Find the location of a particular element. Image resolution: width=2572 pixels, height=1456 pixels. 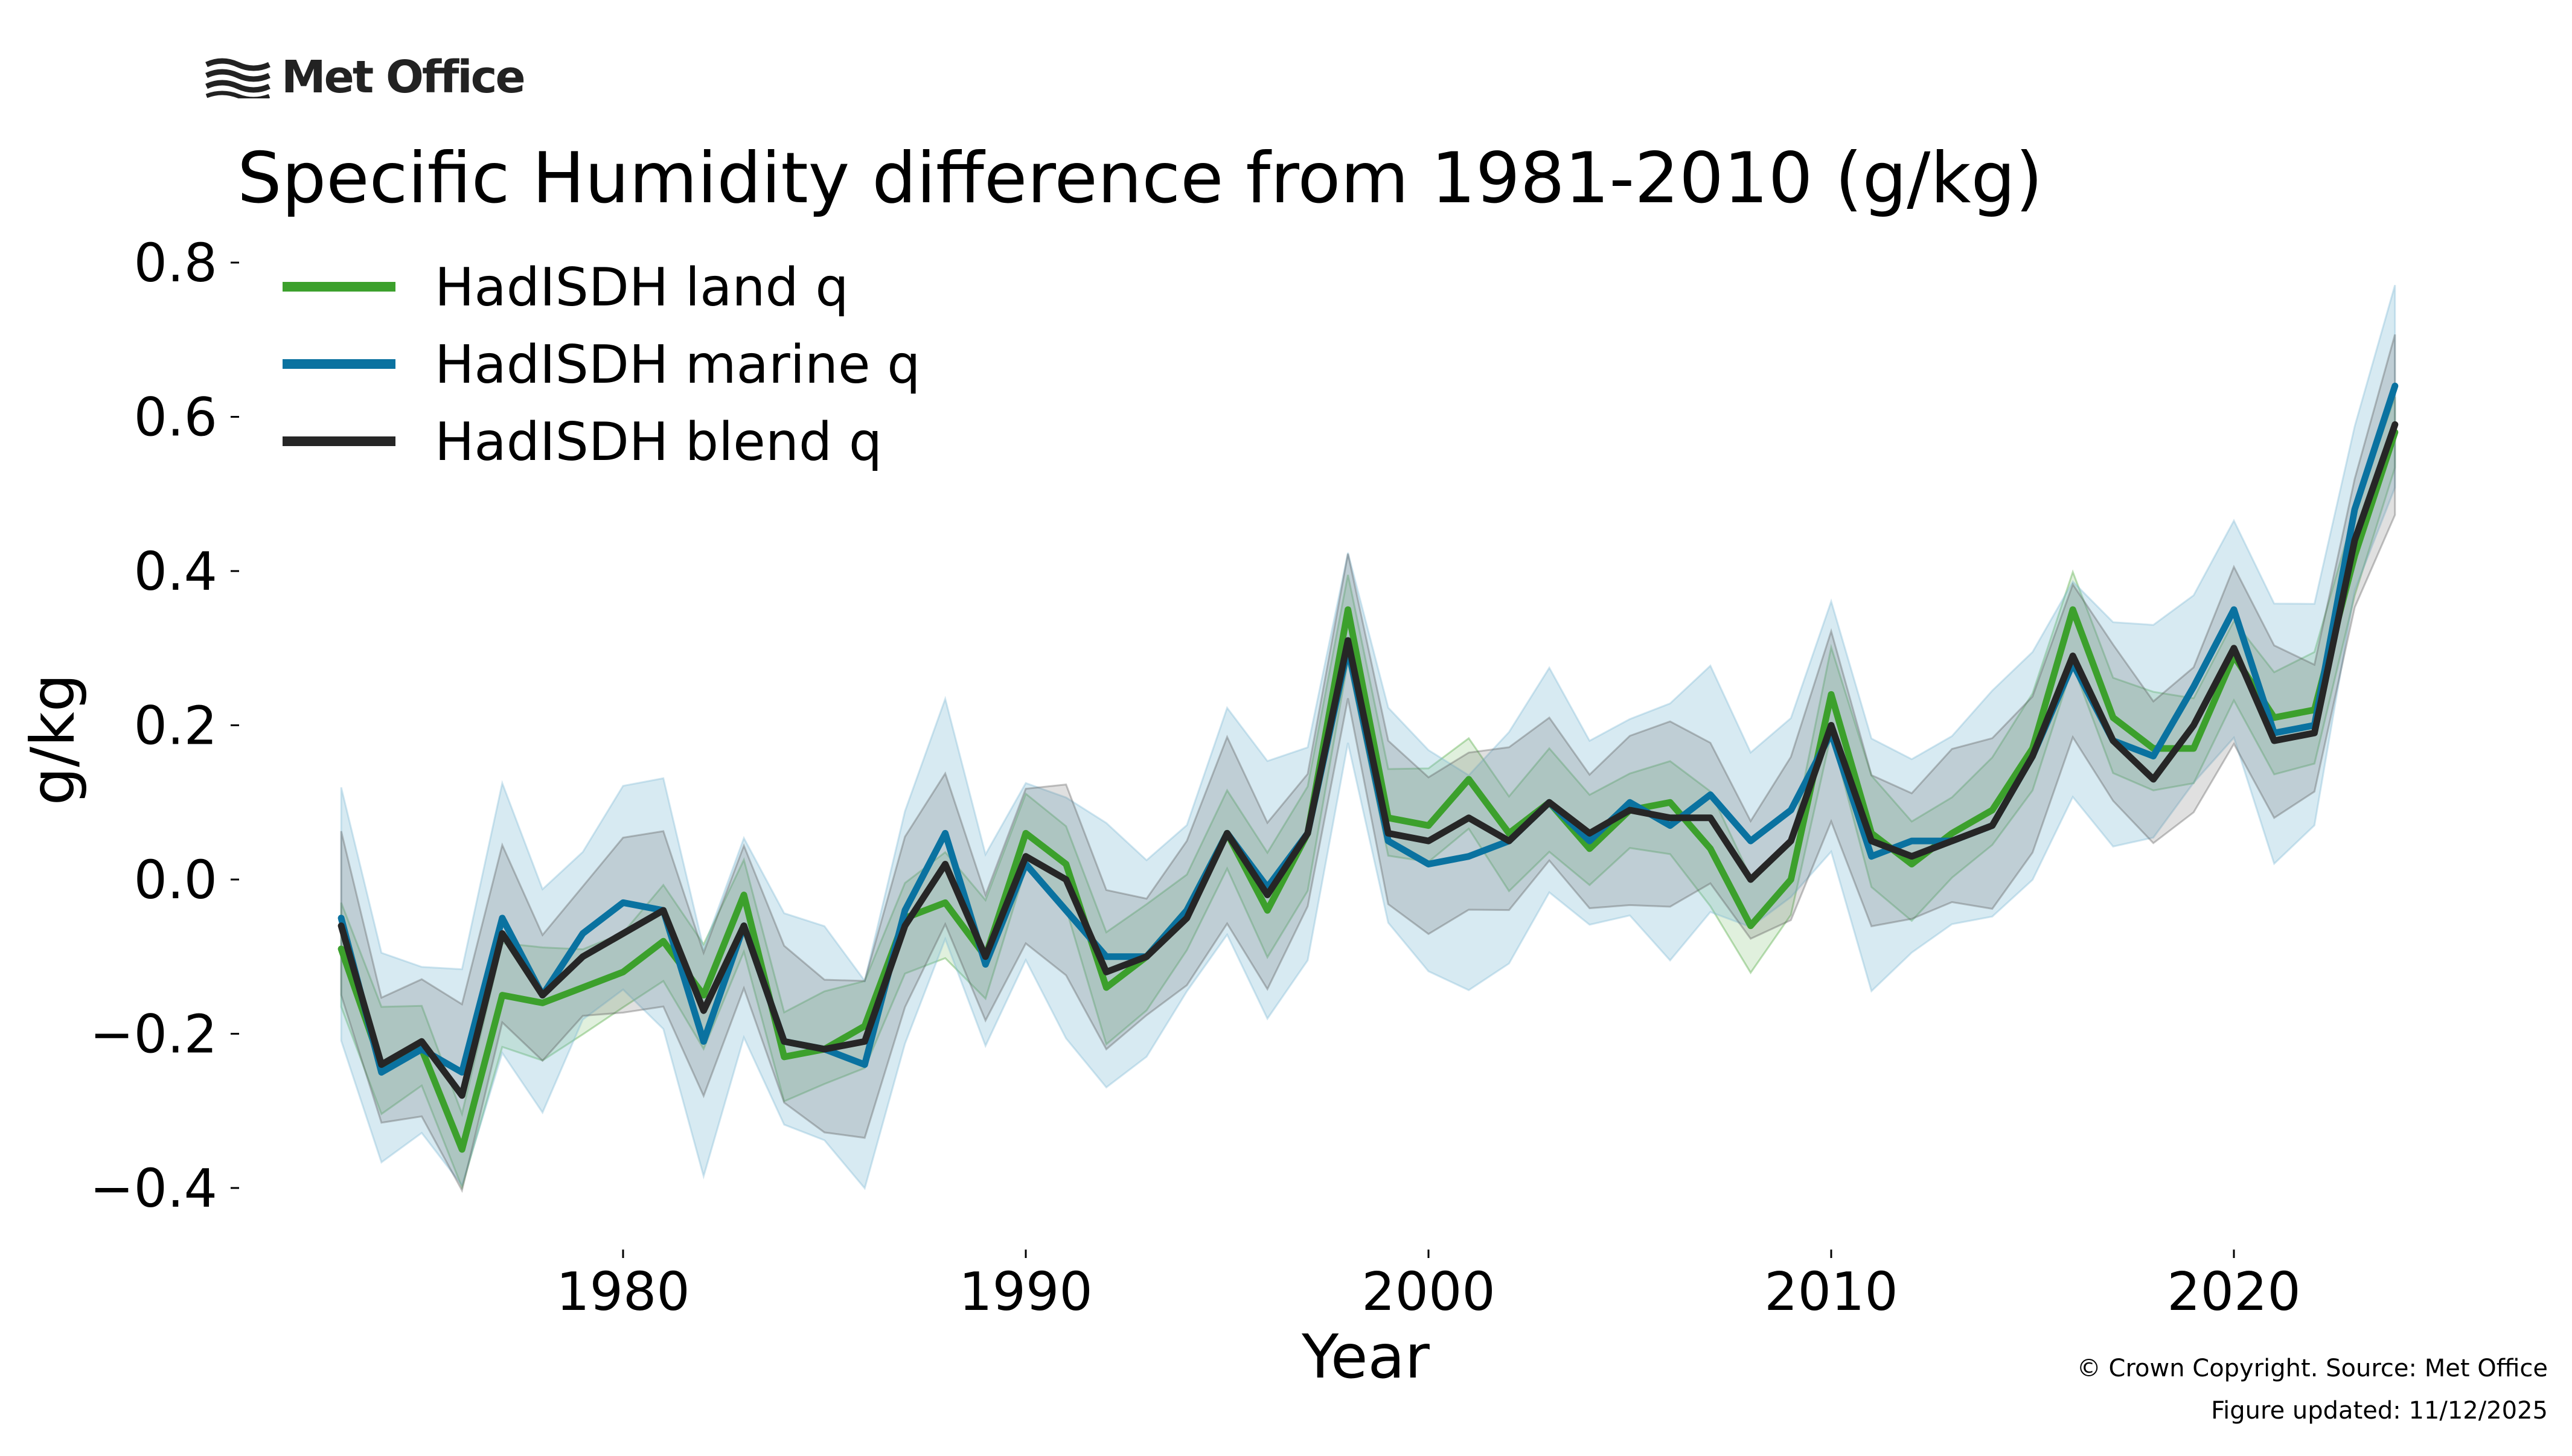

x-axis: 1980 1990 2000 2010 2020 is located at coordinates (1428, 1287).